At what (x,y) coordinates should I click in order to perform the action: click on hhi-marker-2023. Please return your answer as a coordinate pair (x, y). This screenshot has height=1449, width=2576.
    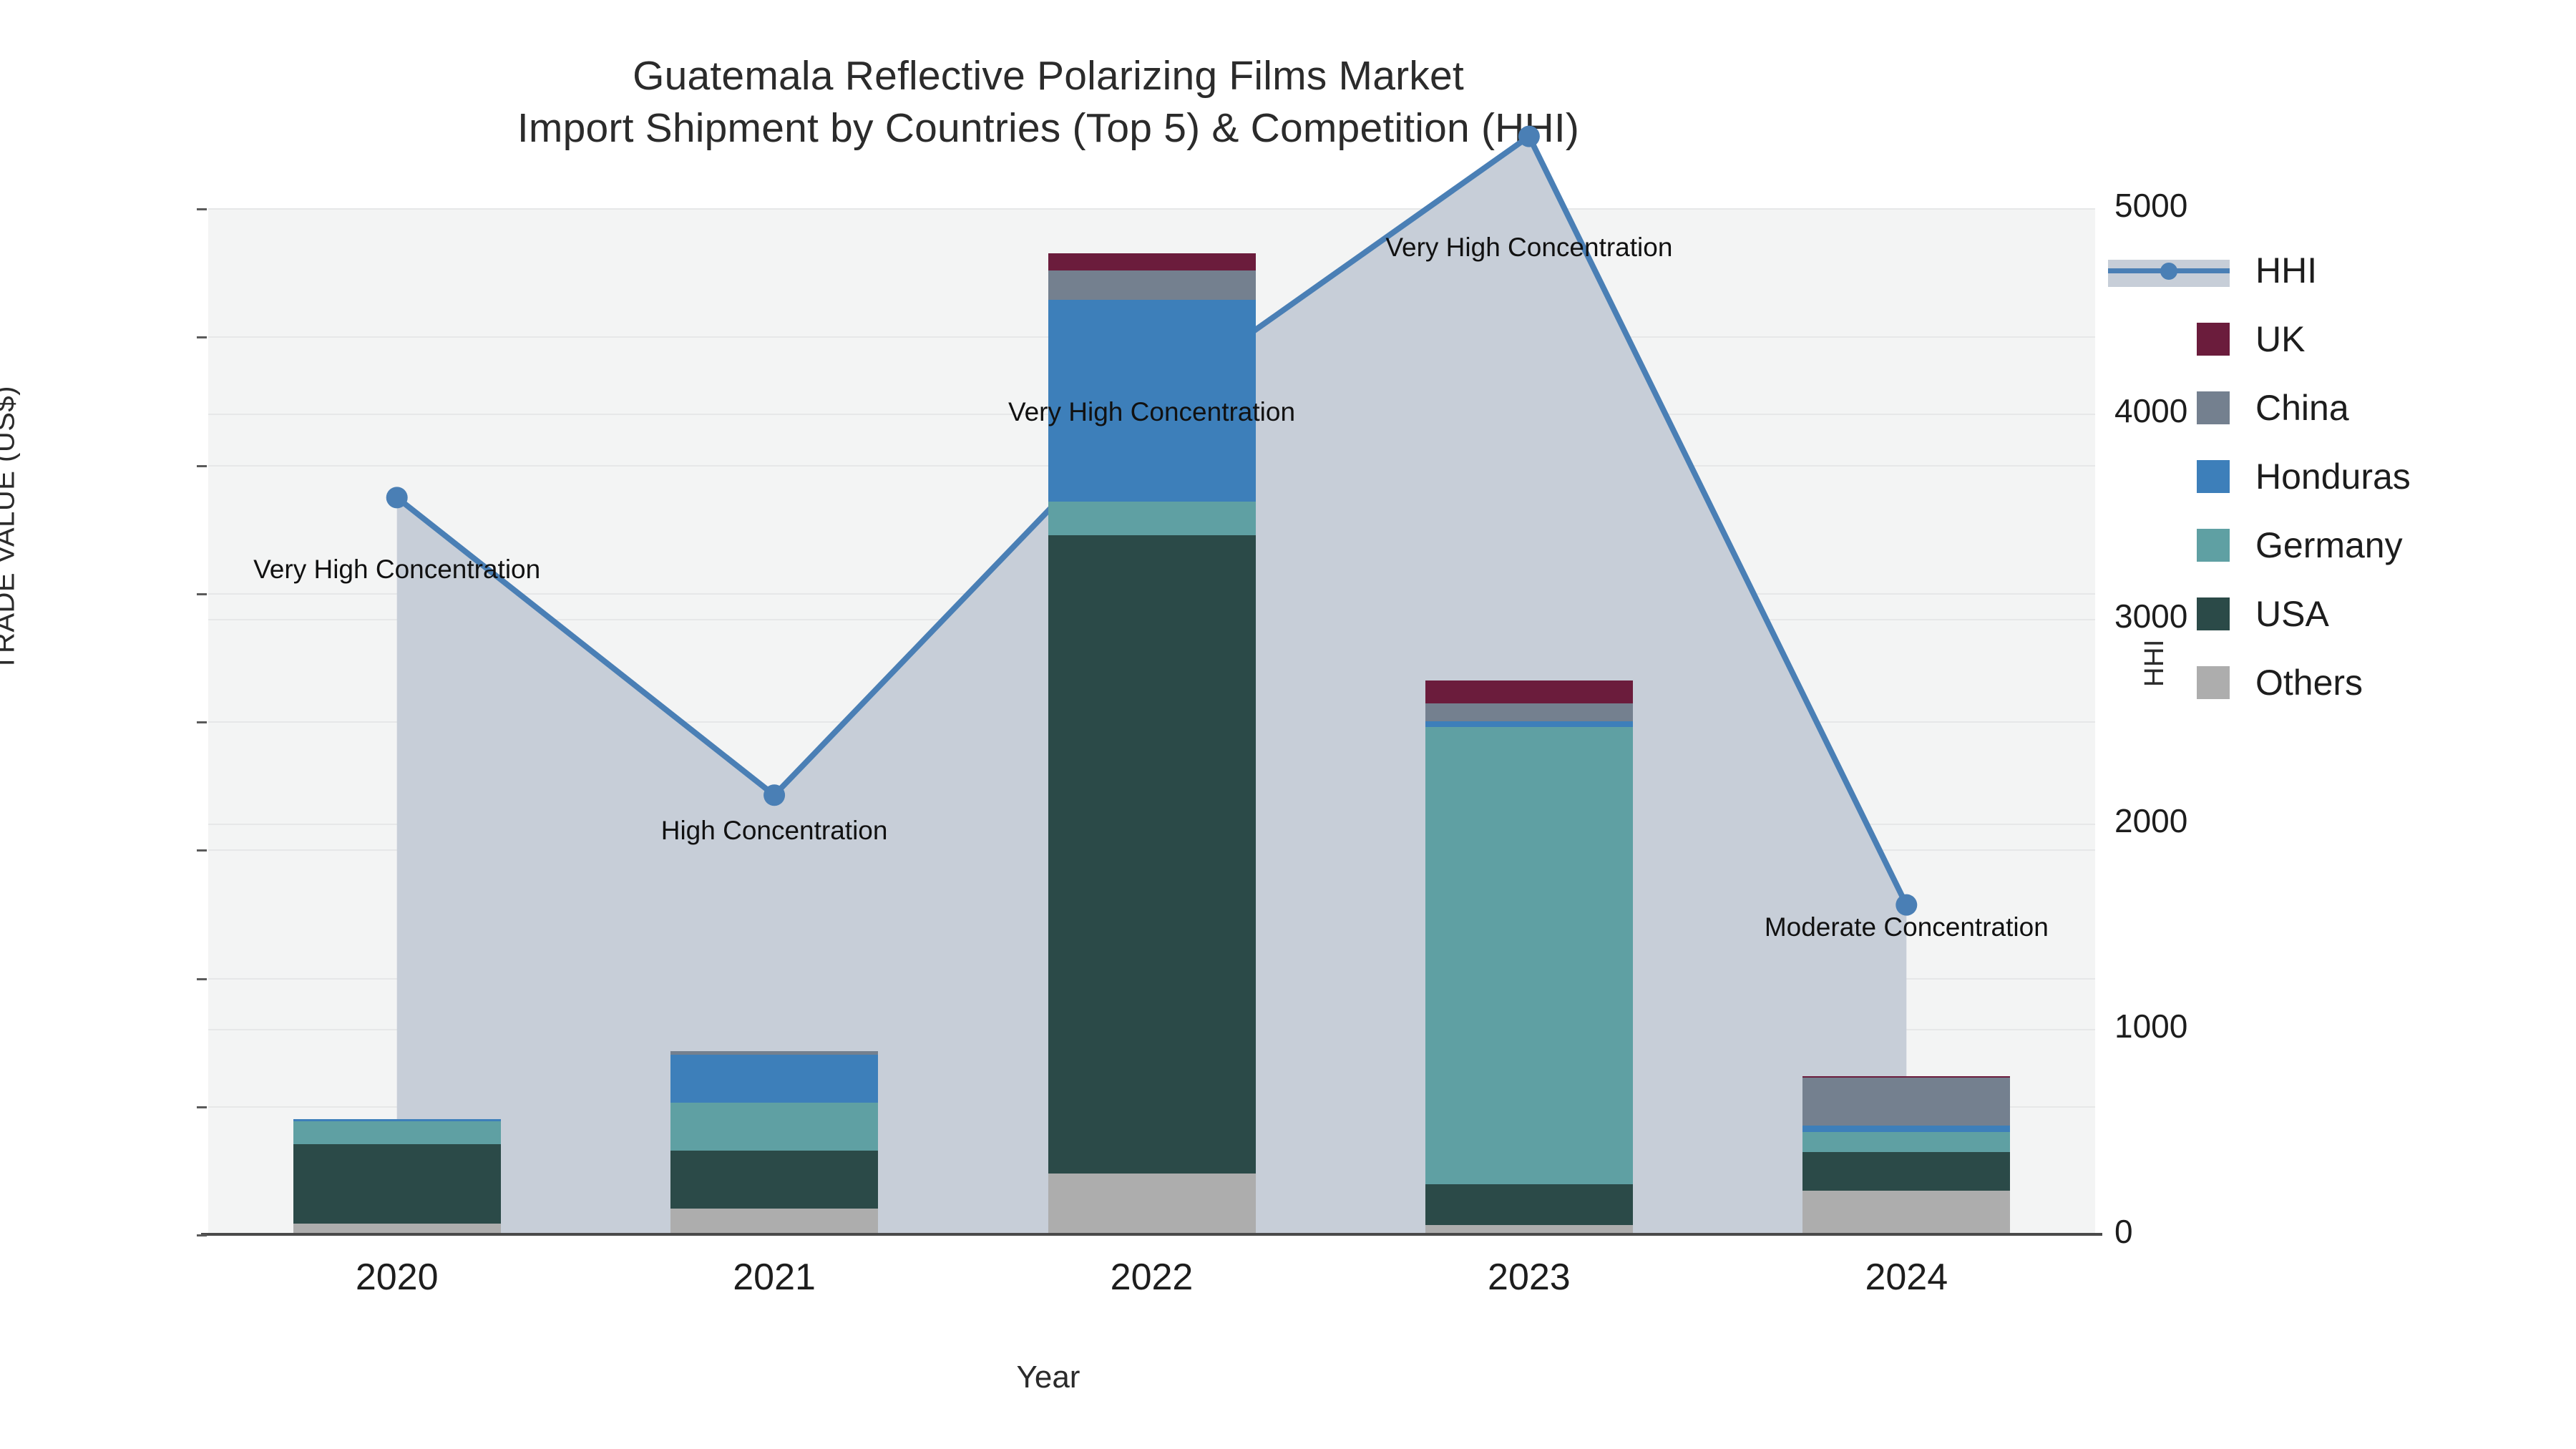
    Looking at the image, I should click on (1529, 136).